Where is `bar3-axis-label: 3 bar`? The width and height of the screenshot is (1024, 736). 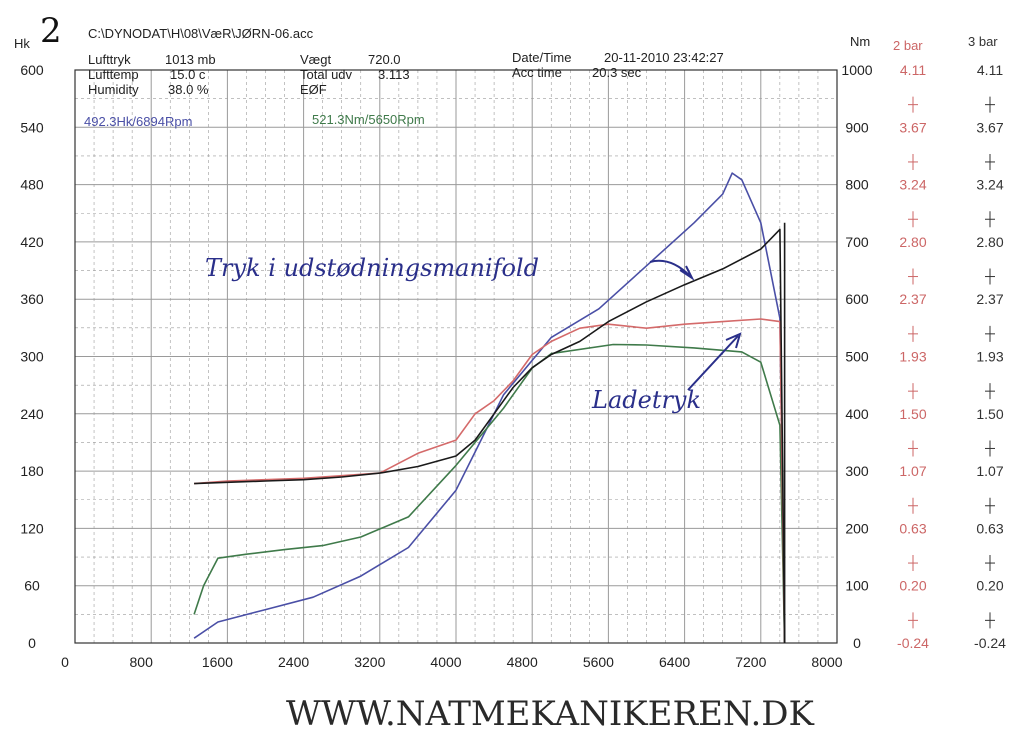 bar3-axis-label: 3 bar is located at coordinates (983, 41).